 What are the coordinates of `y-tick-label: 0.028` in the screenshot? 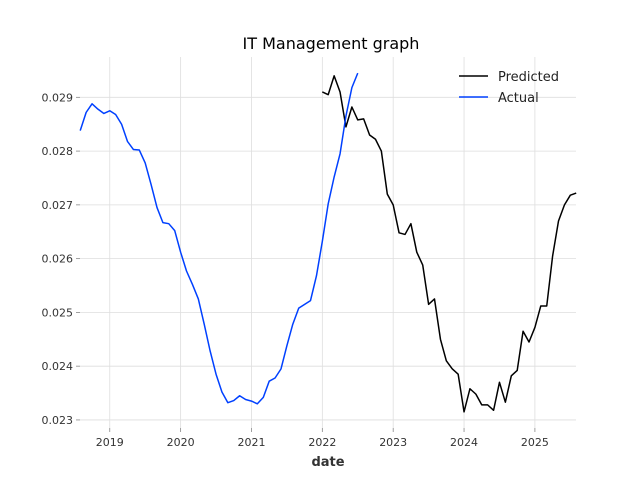 It's located at (58, 151).